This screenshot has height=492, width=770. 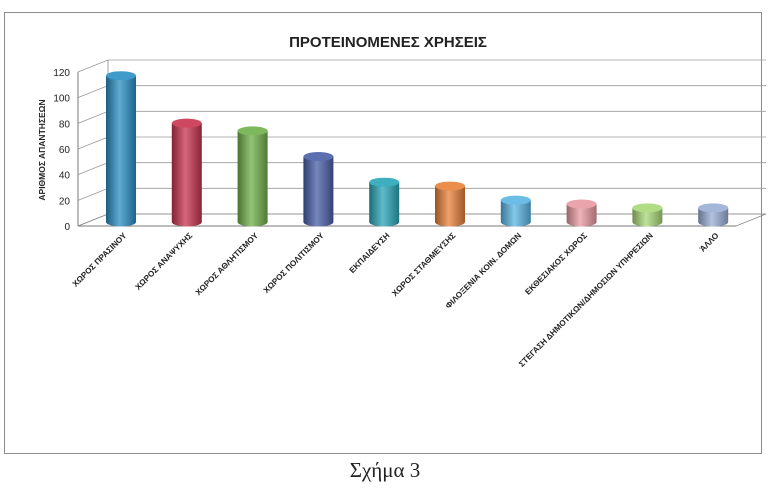 What do you see at coordinates (709, 242) in the screenshot?
I see `x-tick-label: ΆΛΛΟ` at bounding box center [709, 242].